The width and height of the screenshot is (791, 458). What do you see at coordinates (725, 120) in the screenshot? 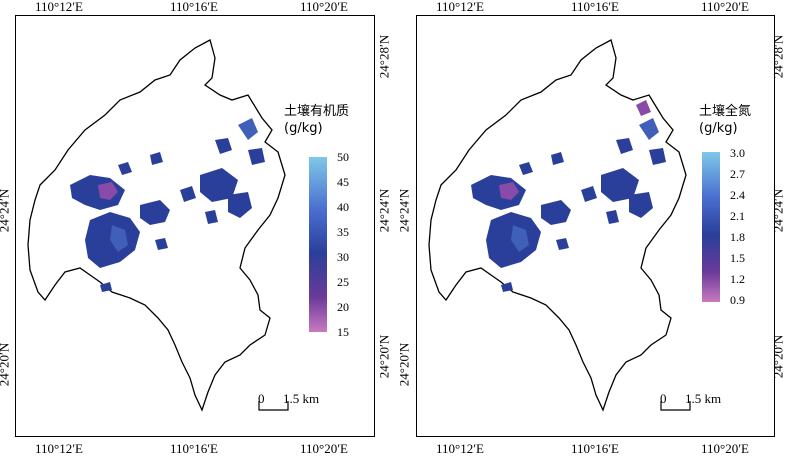
I see `legend-title: 土壤全氮 (g/kg)` at bounding box center [725, 120].